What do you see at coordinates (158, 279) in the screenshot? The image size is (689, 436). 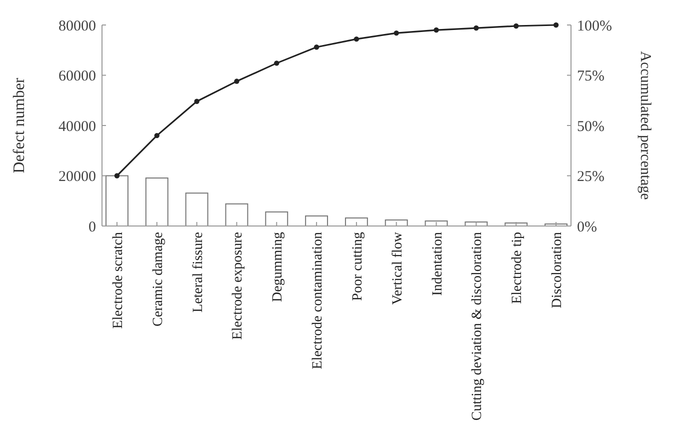 I see `x-tick-label: Ceramic damage` at bounding box center [158, 279].